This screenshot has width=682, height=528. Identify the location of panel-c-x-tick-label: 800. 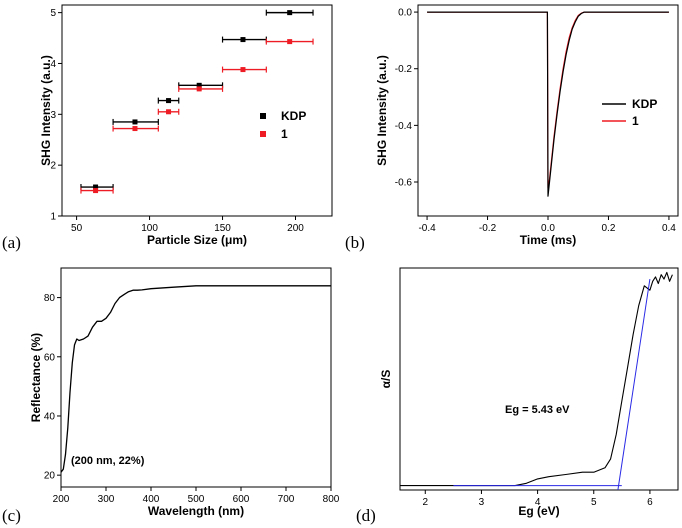
(331, 499).